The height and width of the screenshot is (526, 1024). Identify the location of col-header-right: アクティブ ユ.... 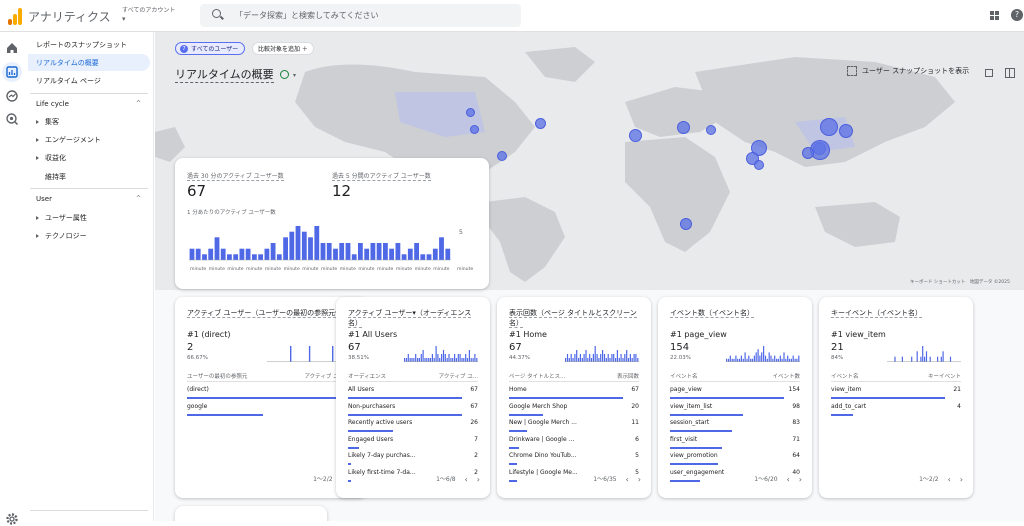
(458, 377).